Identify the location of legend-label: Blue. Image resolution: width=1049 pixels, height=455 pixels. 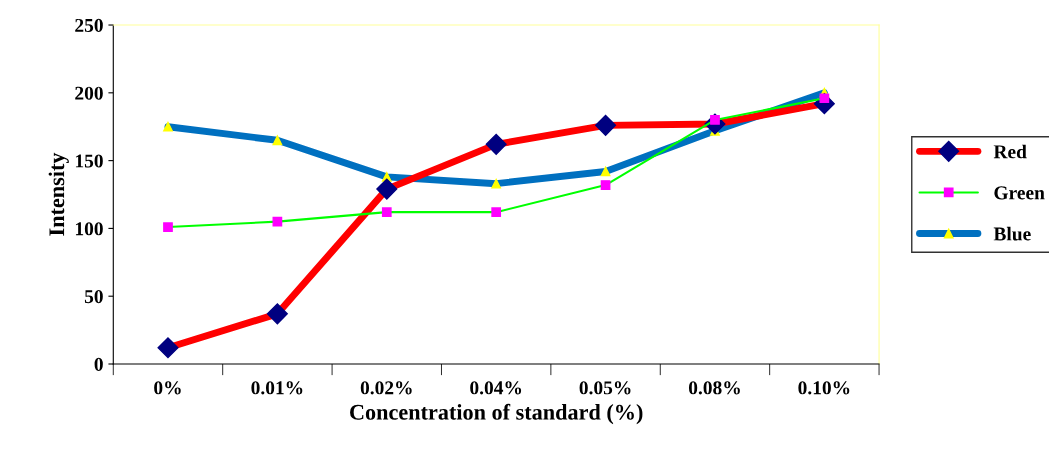
(1012, 233).